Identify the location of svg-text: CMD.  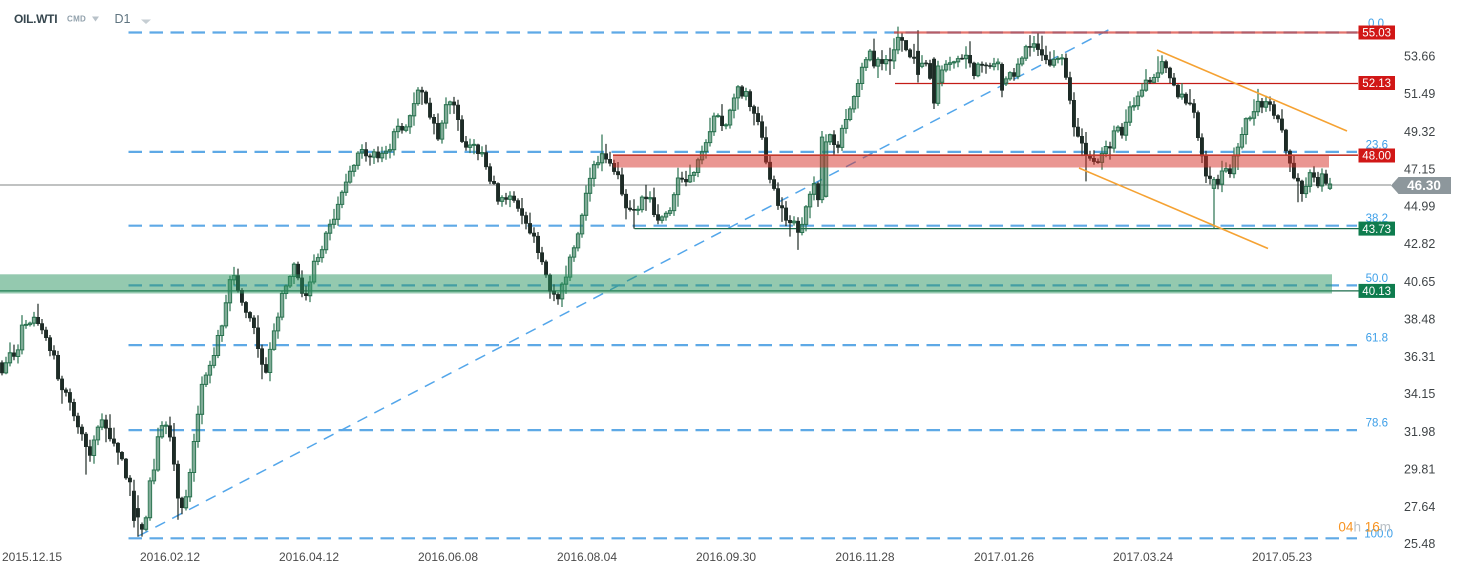
(76, 19).